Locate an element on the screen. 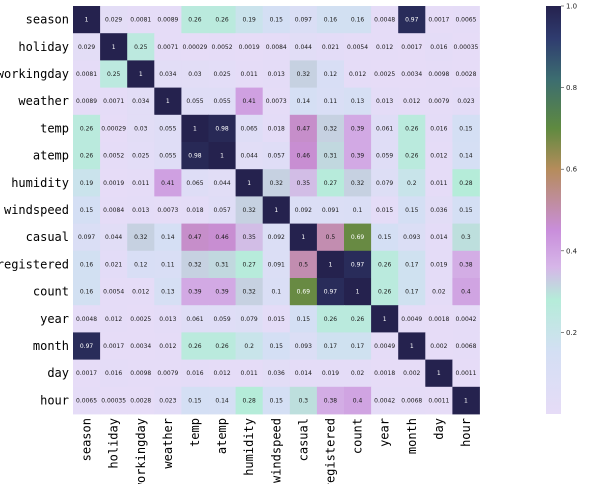 This screenshot has width=600, height=484. cell-value-label: 0.47 is located at coordinates (195, 237).